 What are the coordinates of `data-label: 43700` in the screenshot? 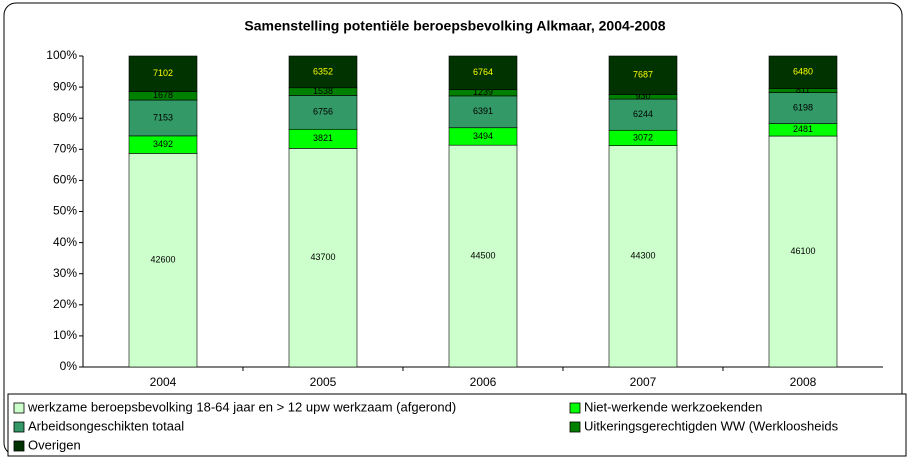 It's located at (322, 257).